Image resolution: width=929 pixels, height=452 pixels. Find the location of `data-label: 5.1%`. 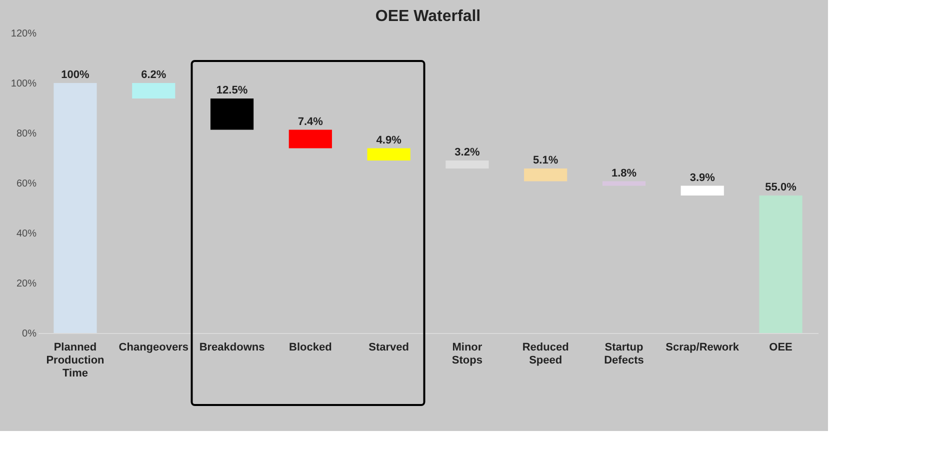

data-label: 5.1% is located at coordinates (545, 160).